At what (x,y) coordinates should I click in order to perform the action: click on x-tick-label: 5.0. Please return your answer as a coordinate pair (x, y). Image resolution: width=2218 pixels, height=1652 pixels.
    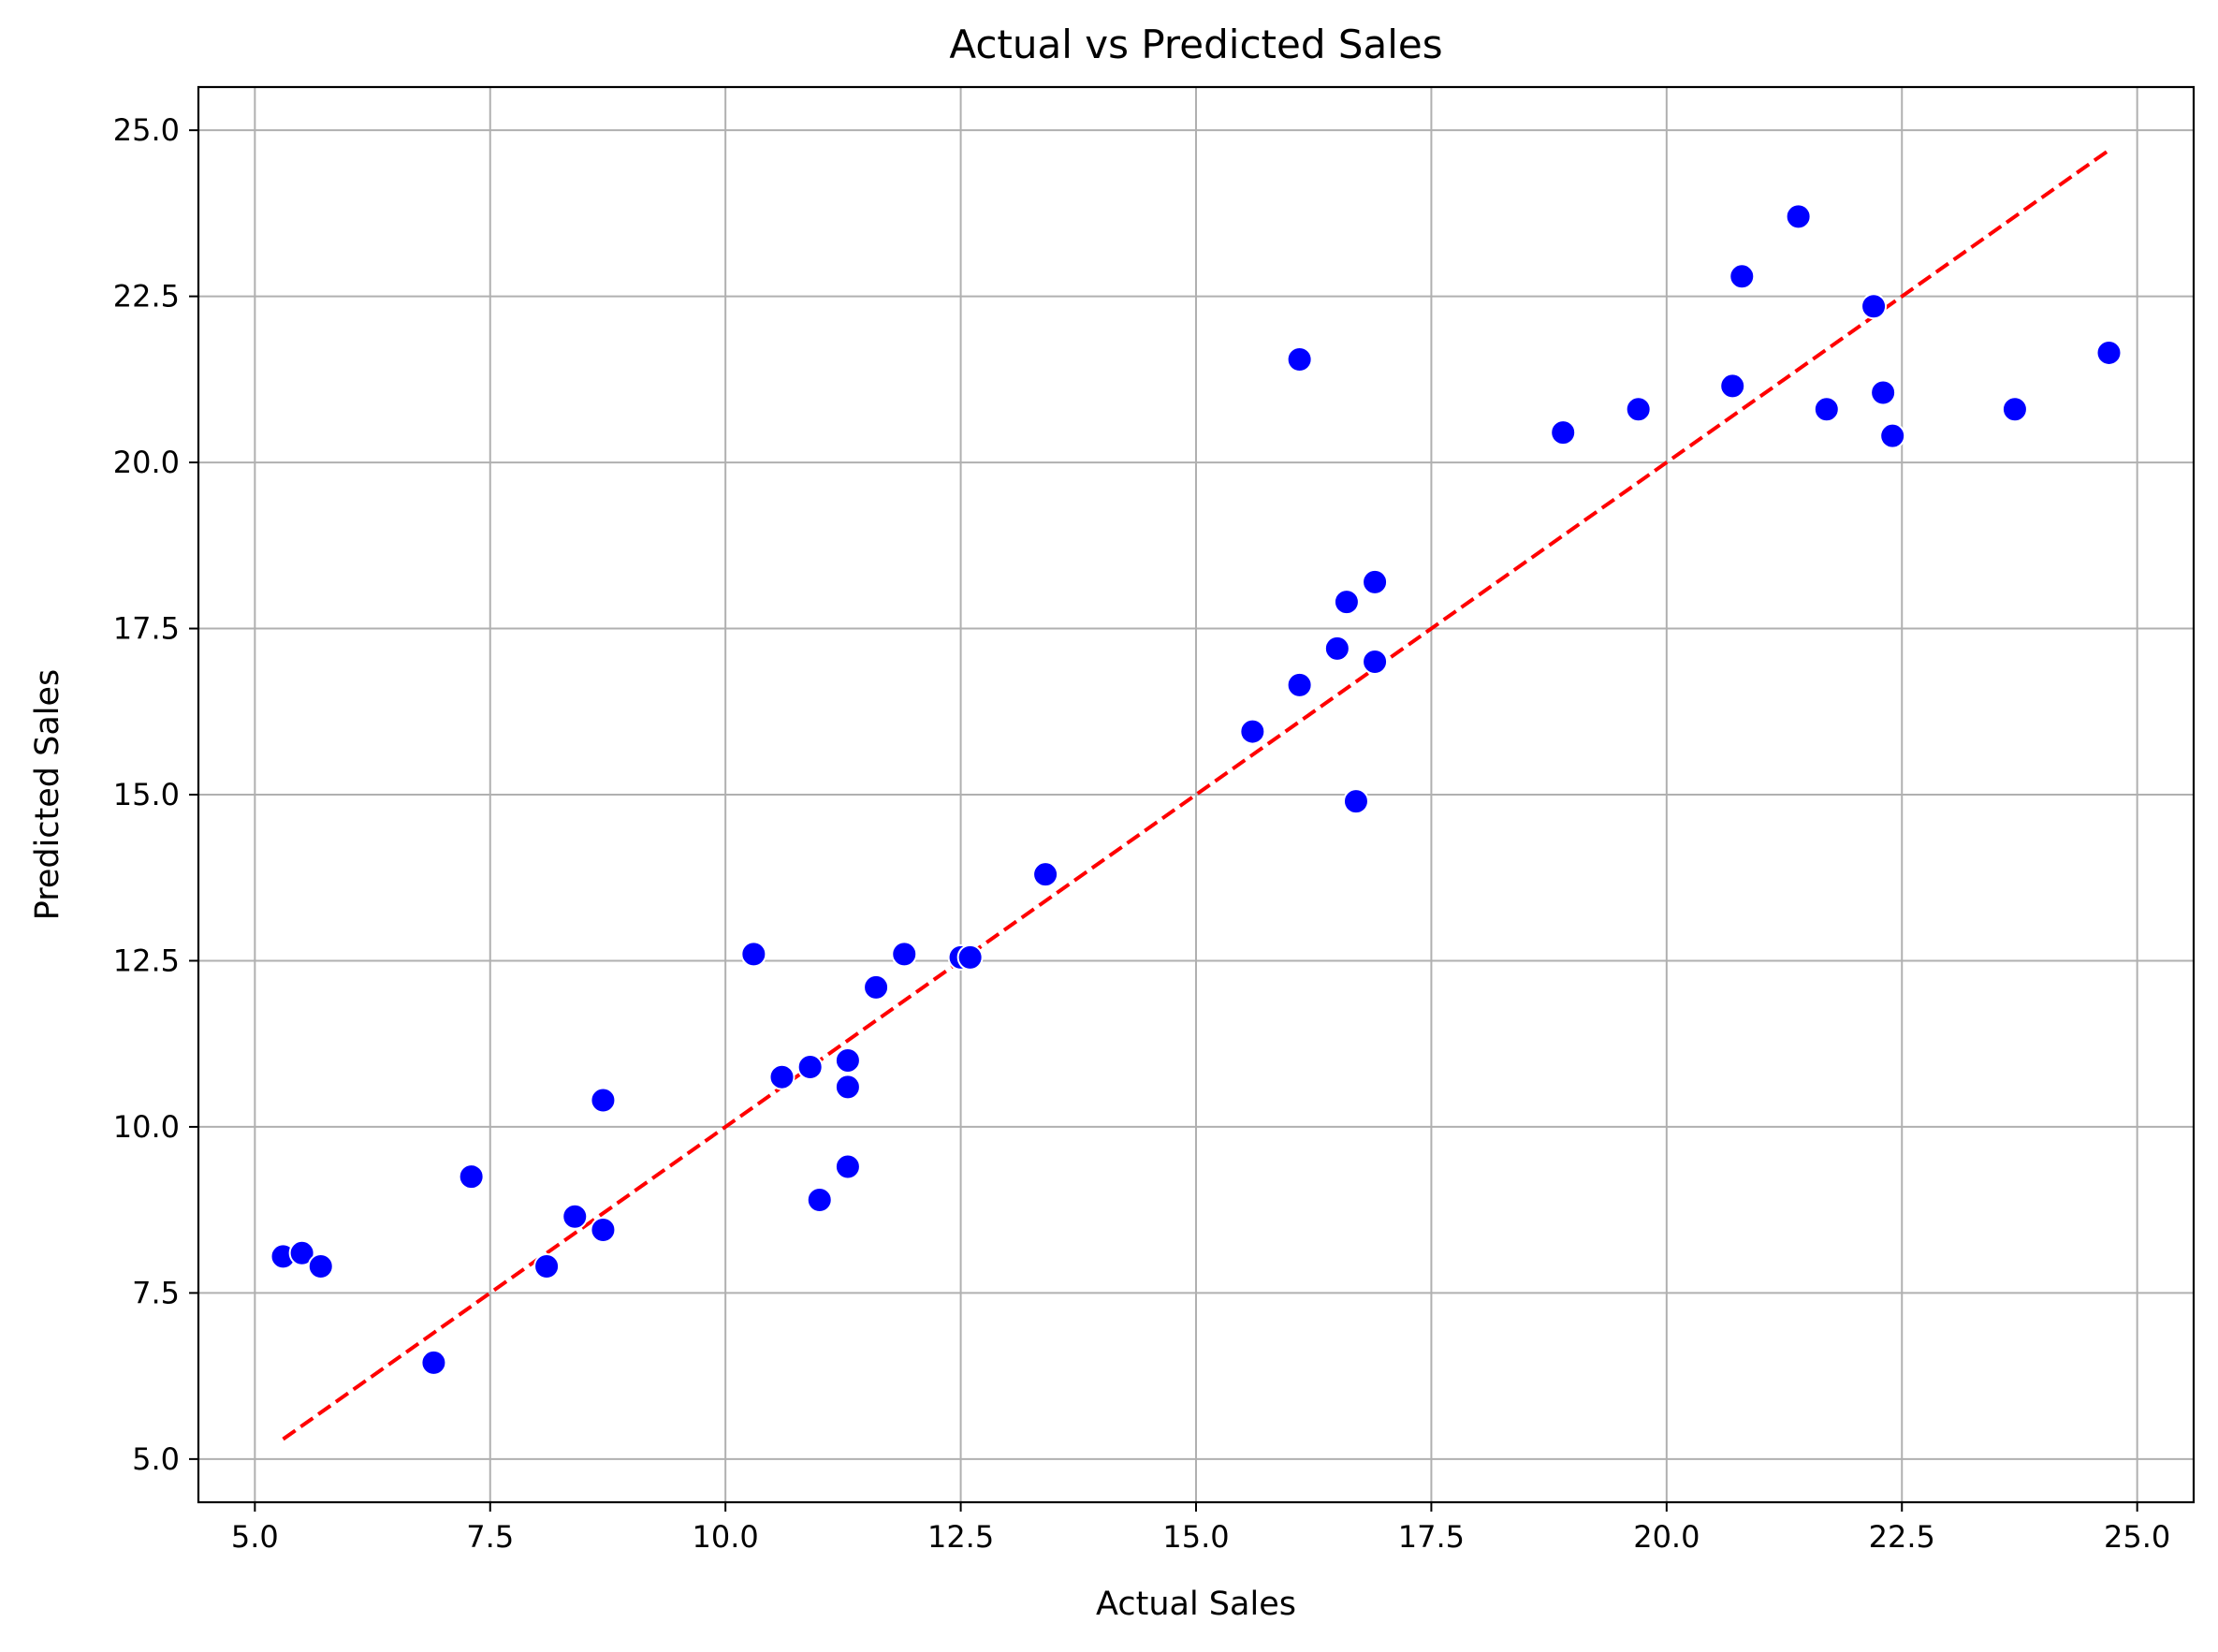
    Looking at the image, I should click on (255, 1537).